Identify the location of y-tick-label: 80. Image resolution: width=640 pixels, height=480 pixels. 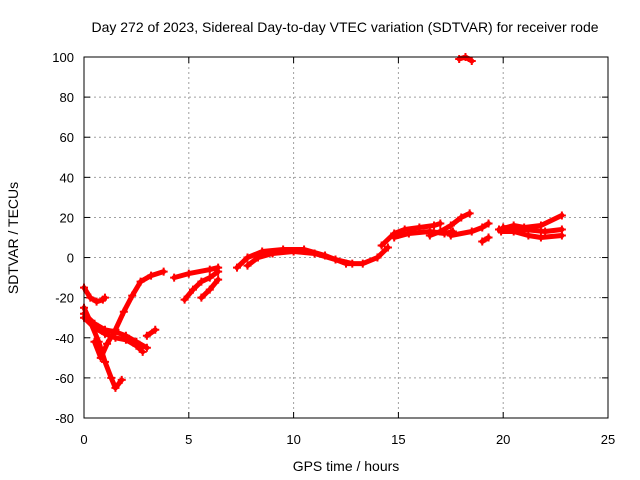
(67, 97).